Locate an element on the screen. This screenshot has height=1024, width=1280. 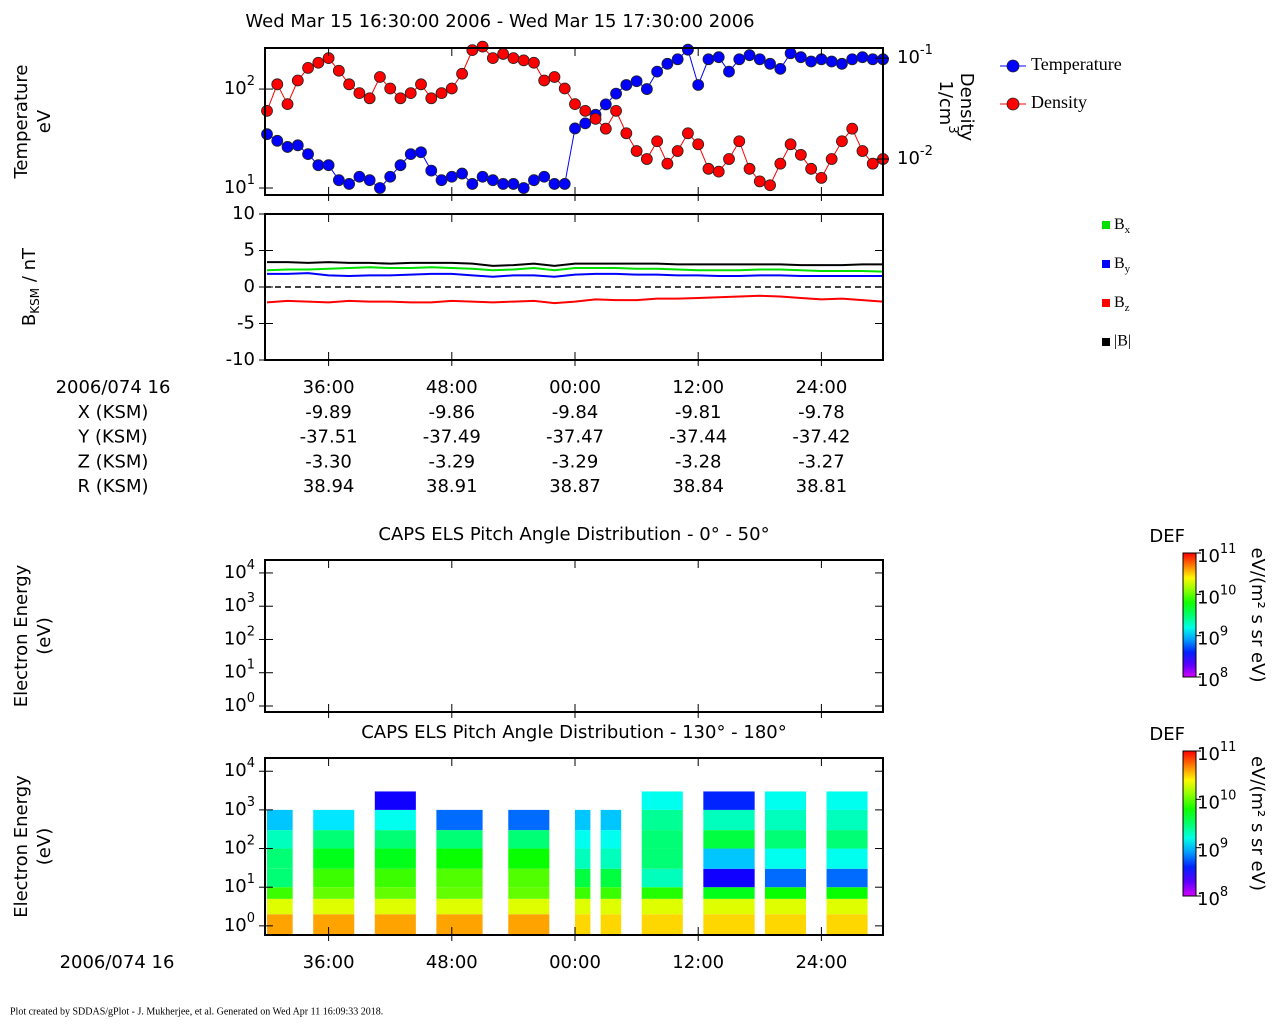
y-tick-label: 10⁰ is located at coordinates (239, 703).